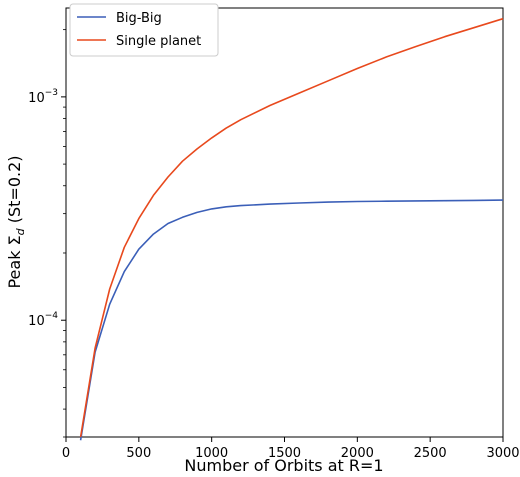 Image resolution: width=520 pixels, height=477 pixels. Describe the element at coordinates (139, 18) in the screenshot. I see `legend-label-big-big: Big-Big` at that location.